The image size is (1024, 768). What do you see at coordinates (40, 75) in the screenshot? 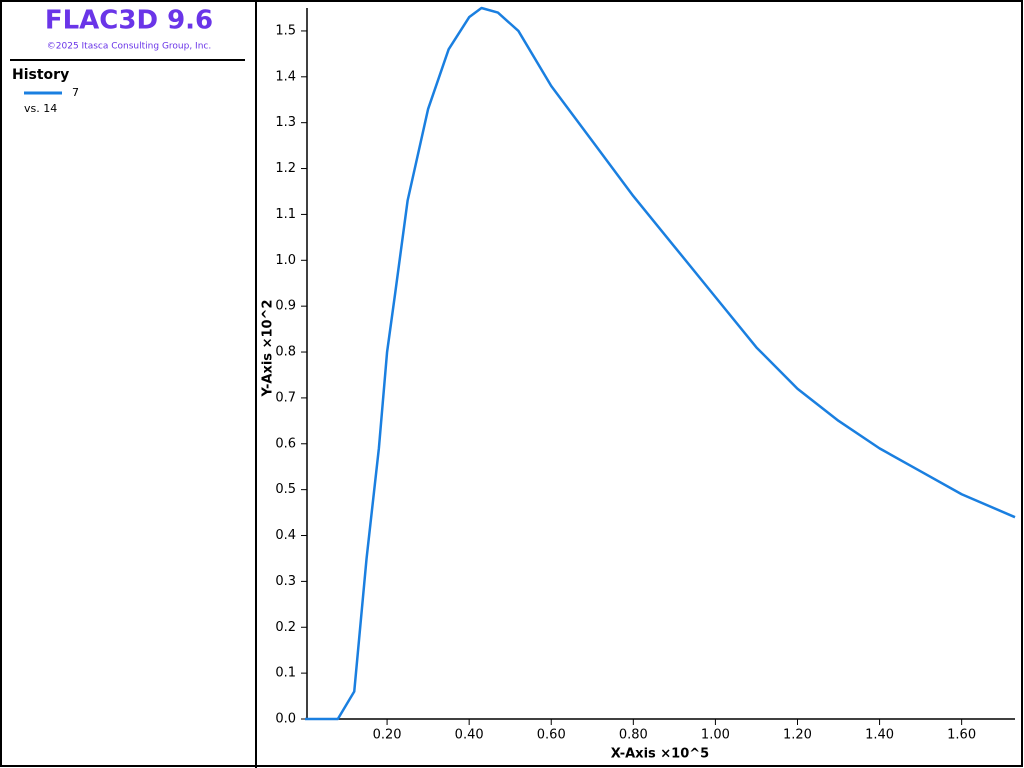
I see `legend-title: History` at bounding box center [40, 75].